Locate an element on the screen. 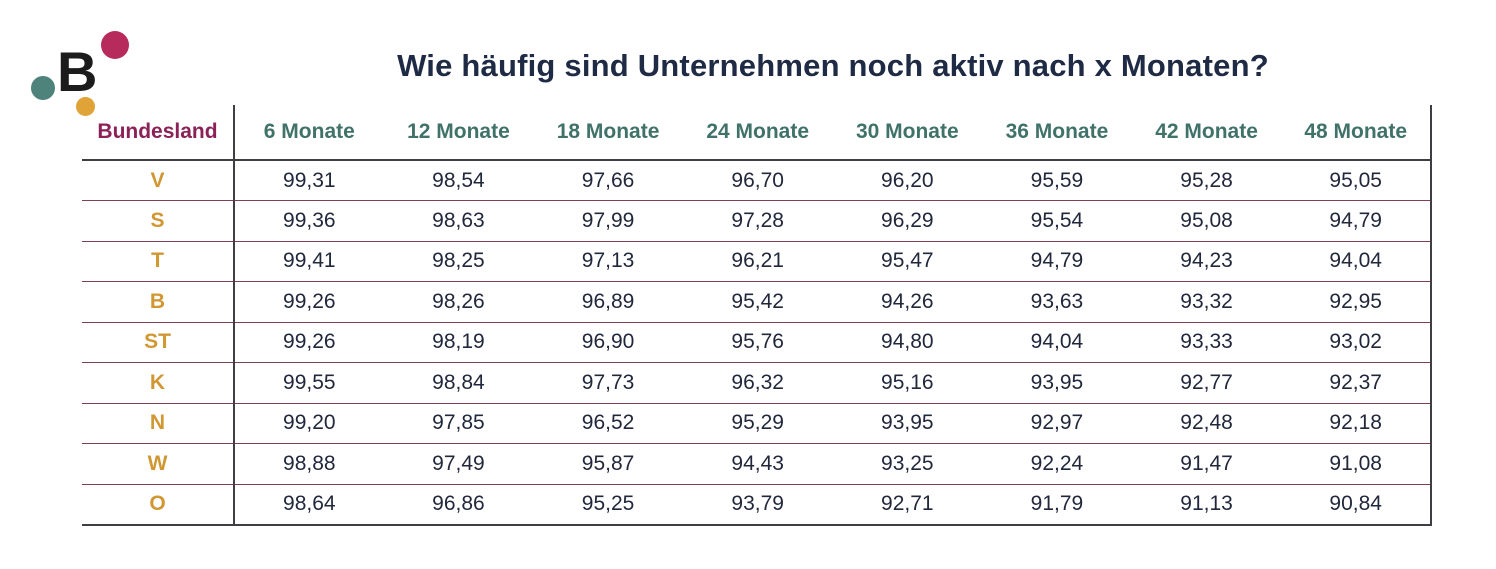 This screenshot has width=1496, height=569. value-cell: 95,59 is located at coordinates (1057, 180).